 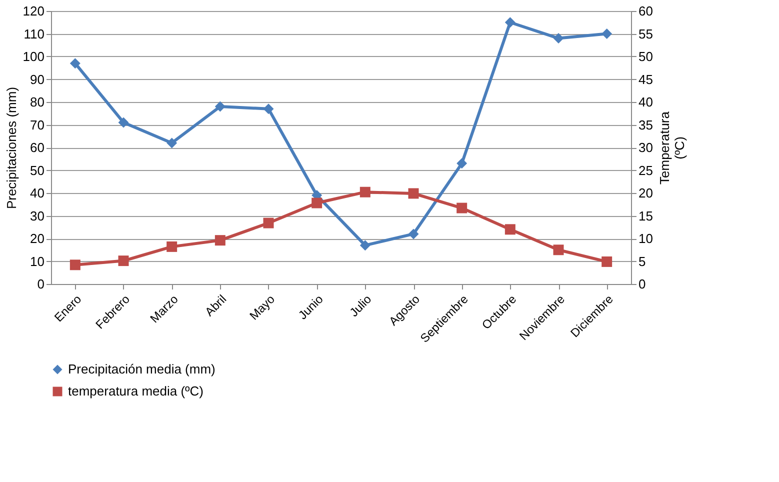 I want to click on y-tick-label: 110, so click(x=34, y=34).